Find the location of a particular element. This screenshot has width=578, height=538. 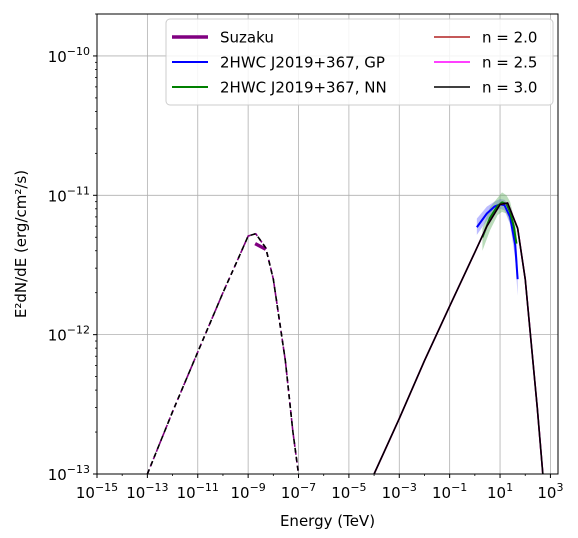

x-axis-label: Energy (TeV) is located at coordinates (327, 521).